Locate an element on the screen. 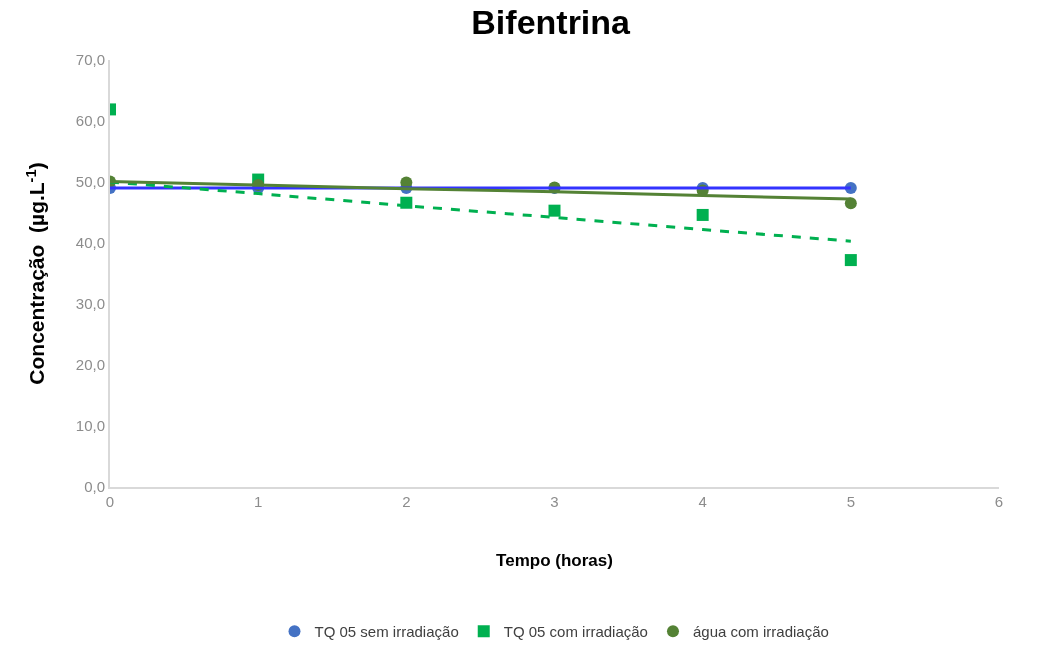  x-tick-label: 6 is located at coordinates (999, 501).